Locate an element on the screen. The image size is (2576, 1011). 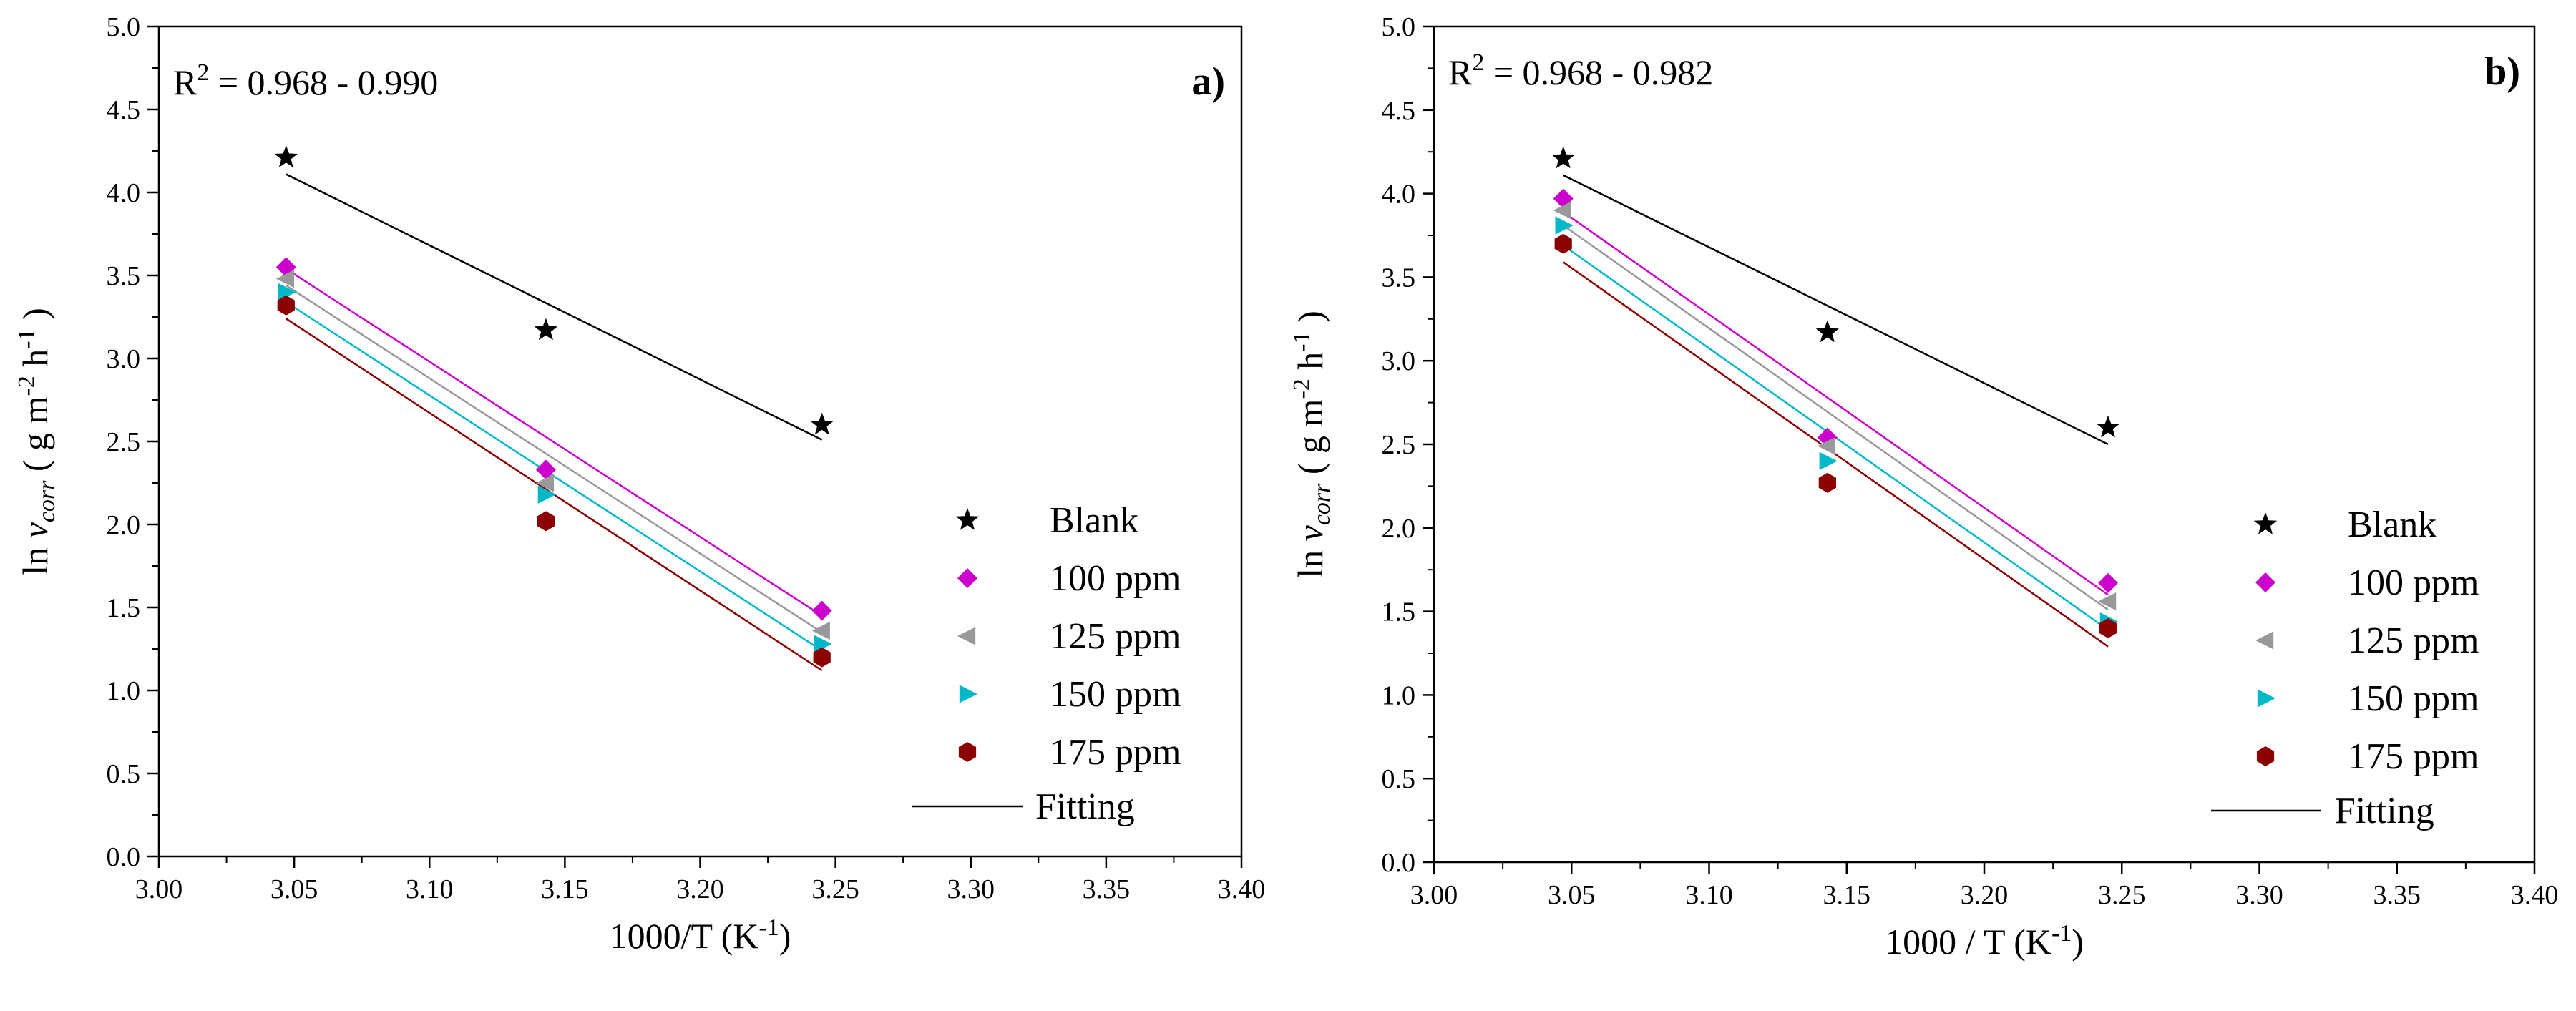
x-tick-label: 3.10 is located at coordinates (430, 889).